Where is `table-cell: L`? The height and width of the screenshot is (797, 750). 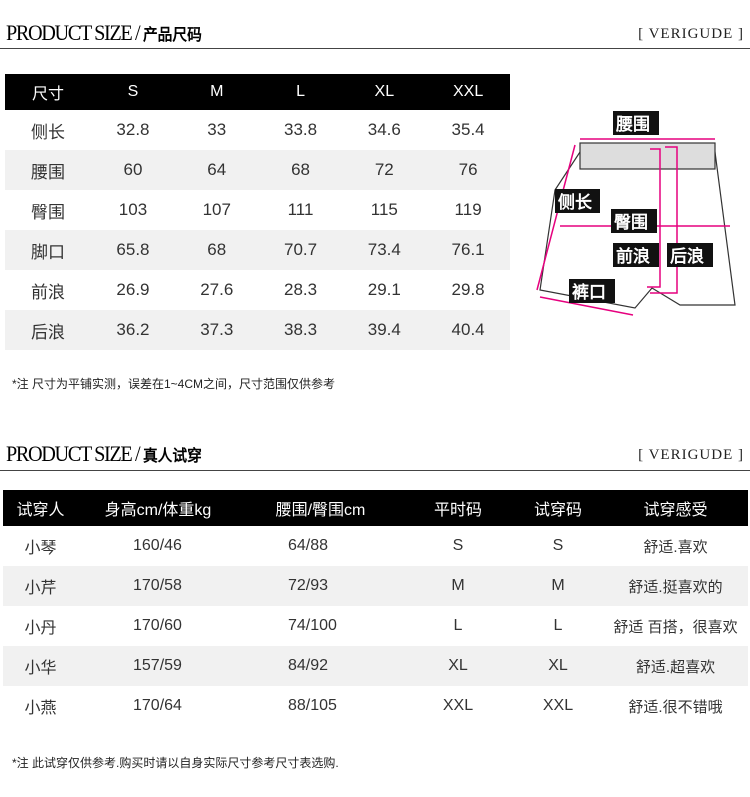 table-cell: L is located at coordinates (458, 625).